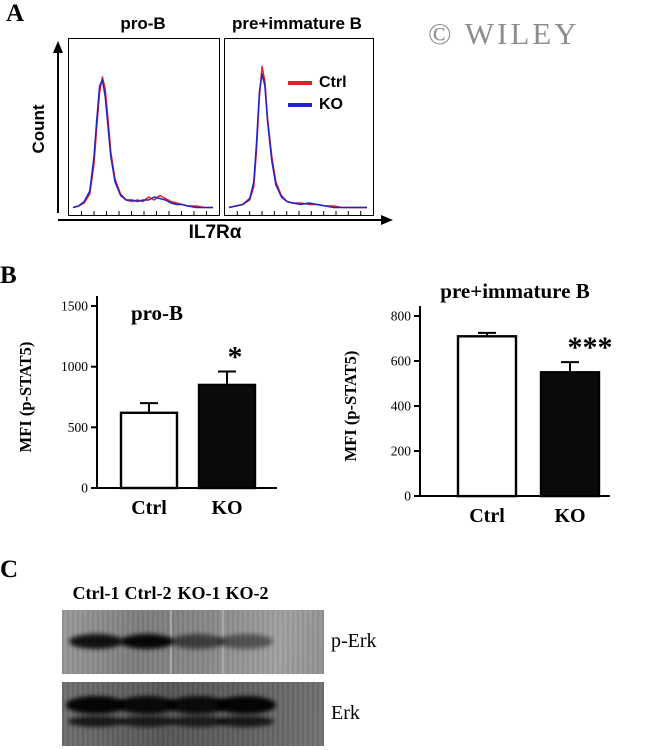 Image resolution: width=650 pixels, height=750 pixels. I want to click on y-tick-label: 1000, so click(74, 366).